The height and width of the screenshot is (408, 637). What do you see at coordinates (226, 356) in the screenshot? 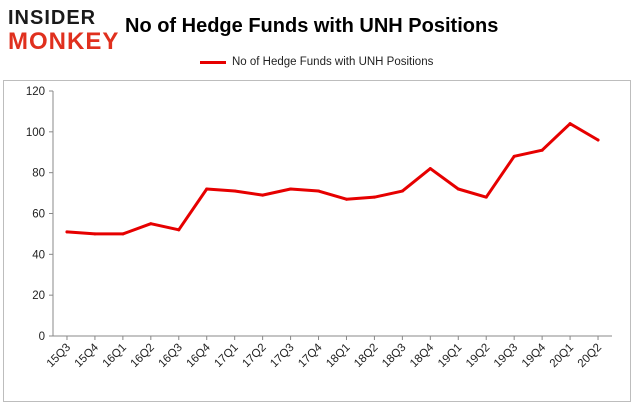
I see `x-tick-label: 17Q1` at bounding box center [226, 356].